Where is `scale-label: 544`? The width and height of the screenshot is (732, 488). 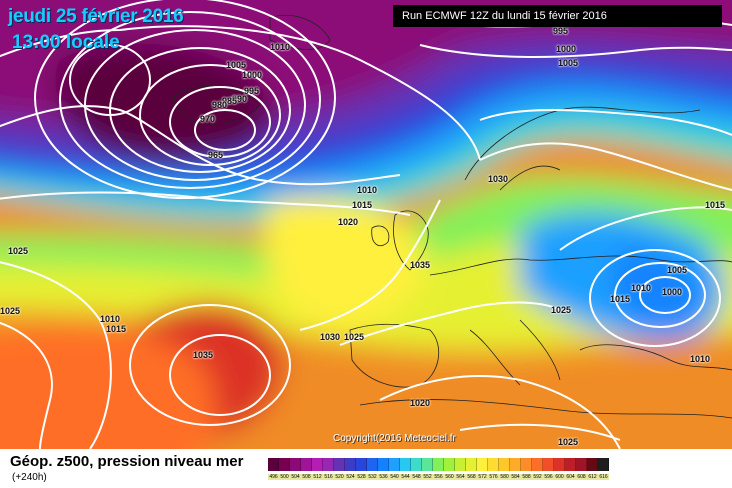
scale-label: 544 is located at coordinates (405, 477).